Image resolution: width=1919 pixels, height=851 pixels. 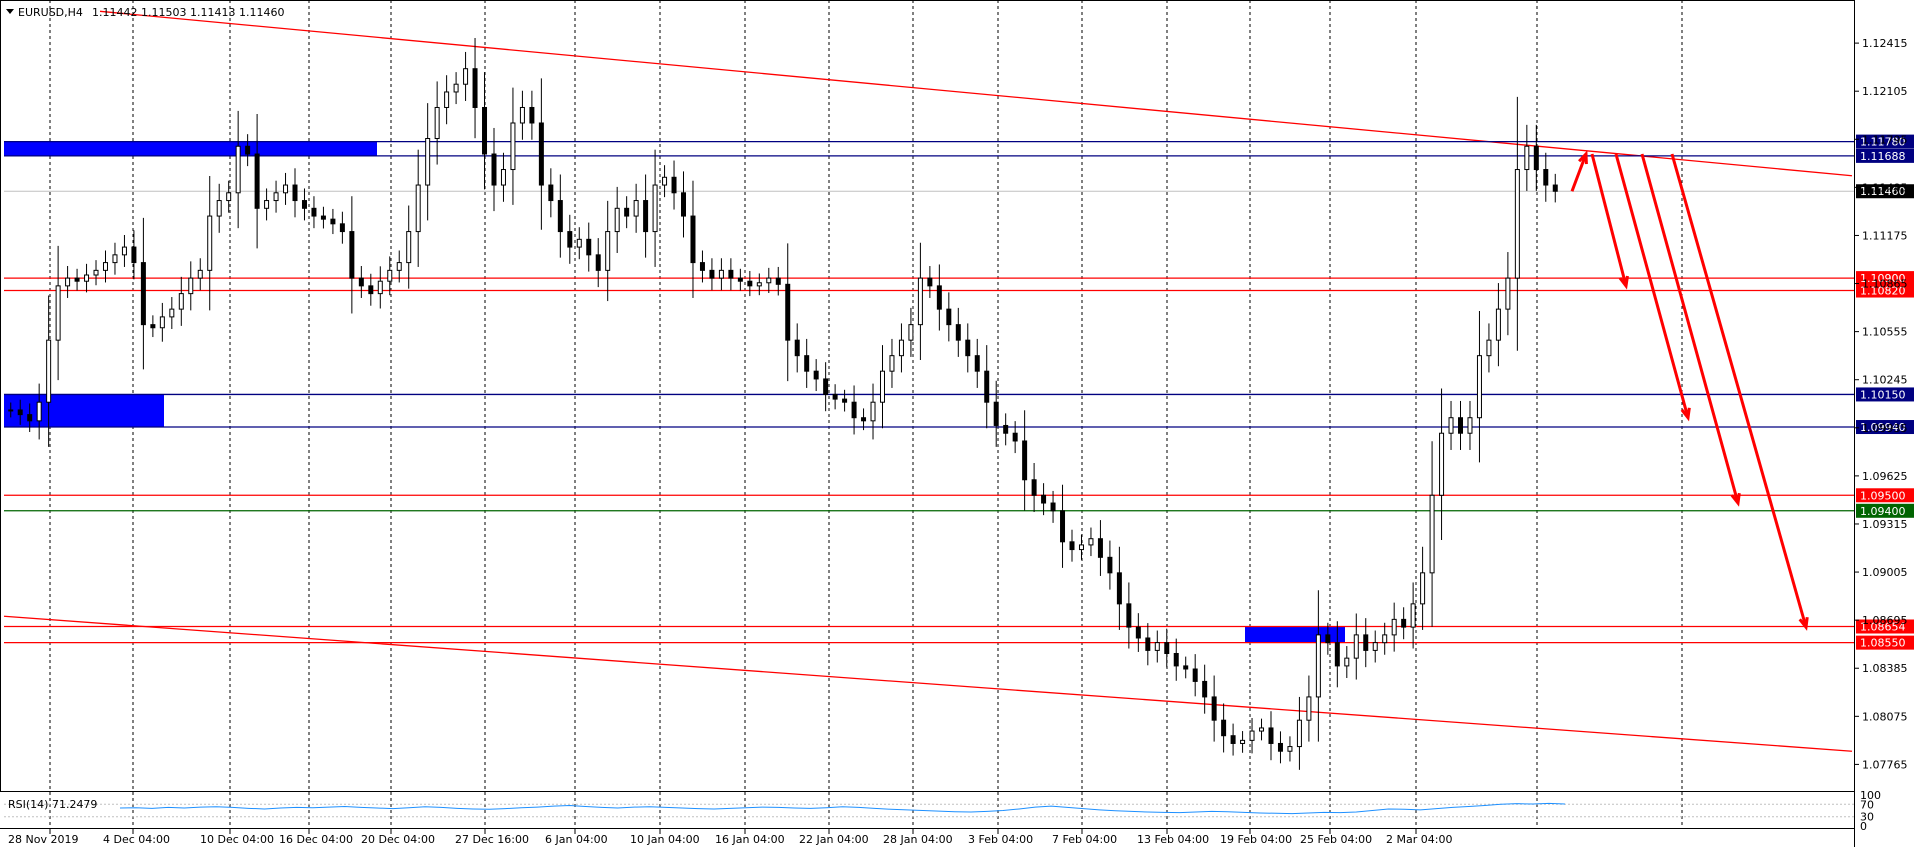 What do you see at coordinates (1885, 191) in the screenshot?
I see `current-price-tag` at bounding box center [1885, 191].